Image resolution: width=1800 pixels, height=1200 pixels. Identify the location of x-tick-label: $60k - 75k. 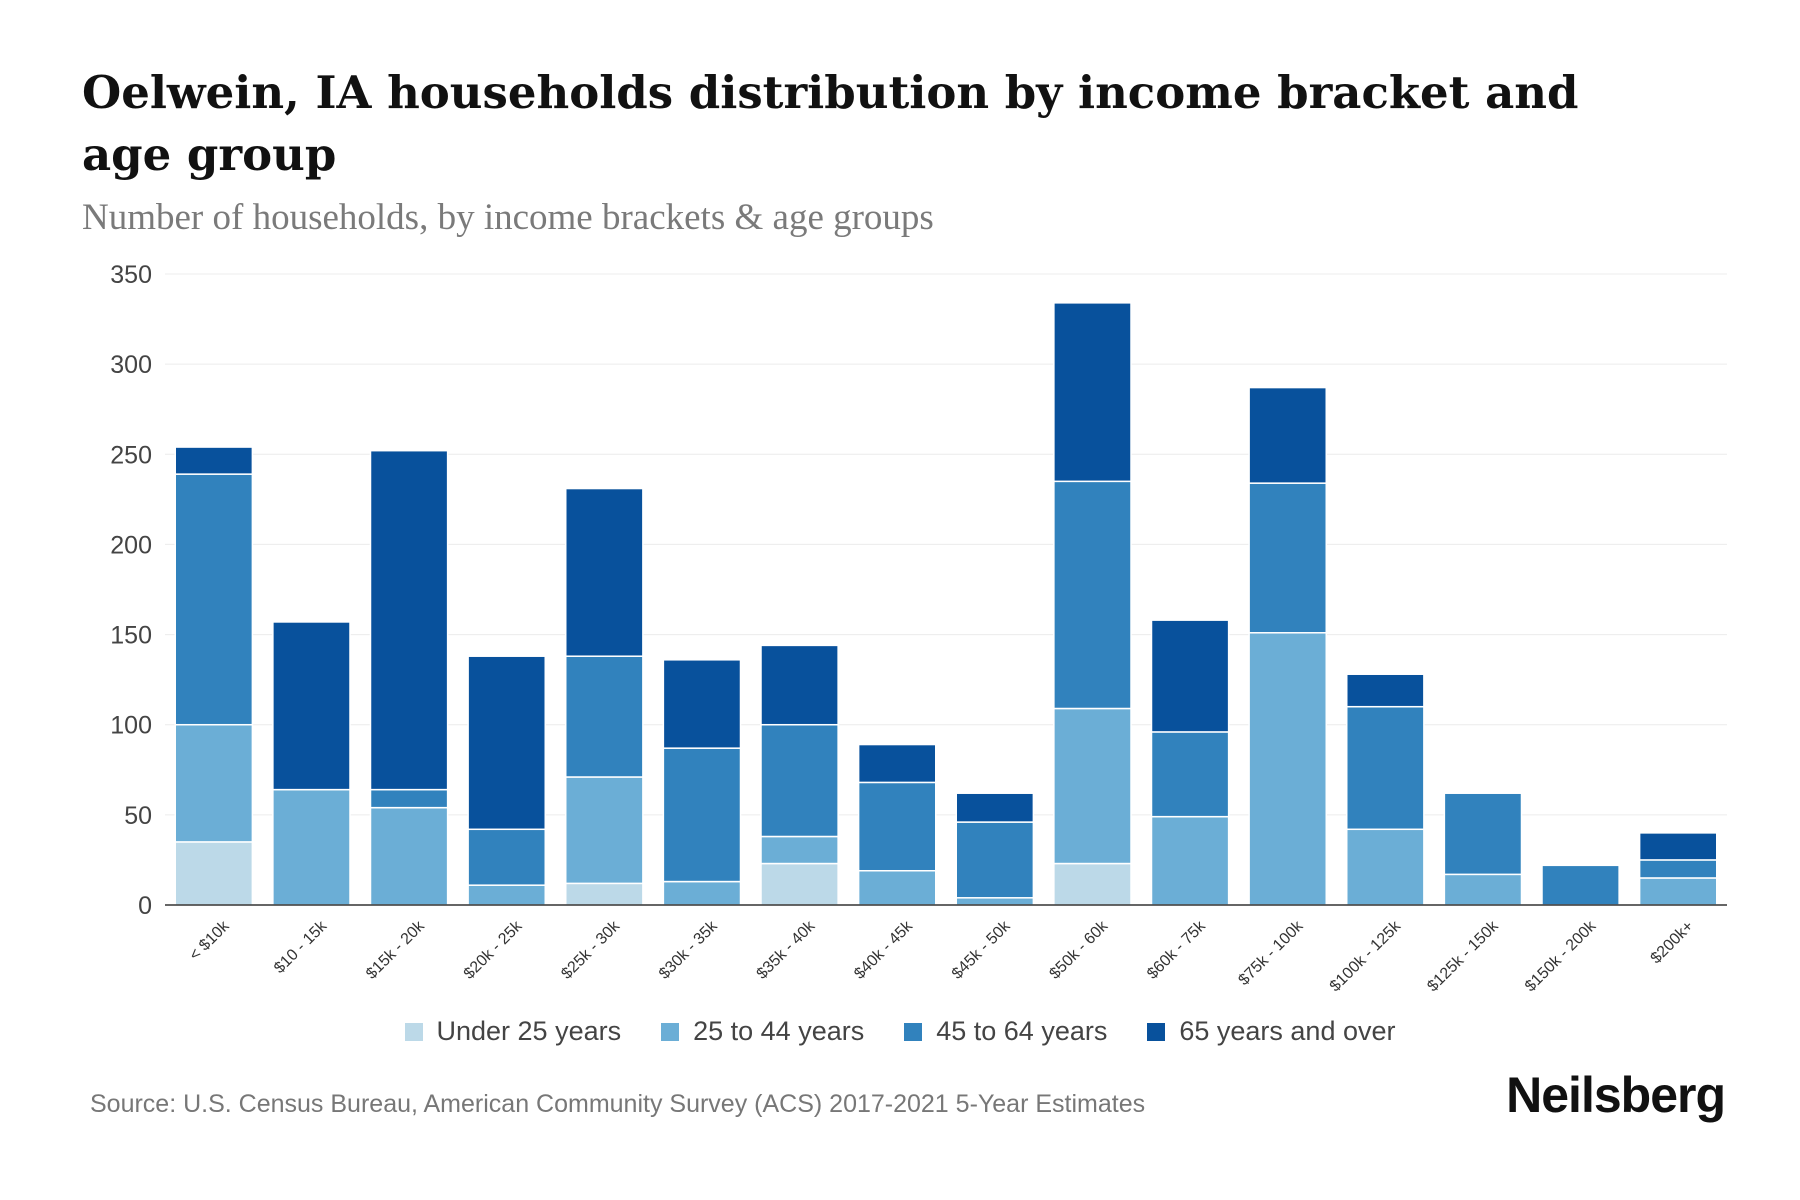
(1177, 950).